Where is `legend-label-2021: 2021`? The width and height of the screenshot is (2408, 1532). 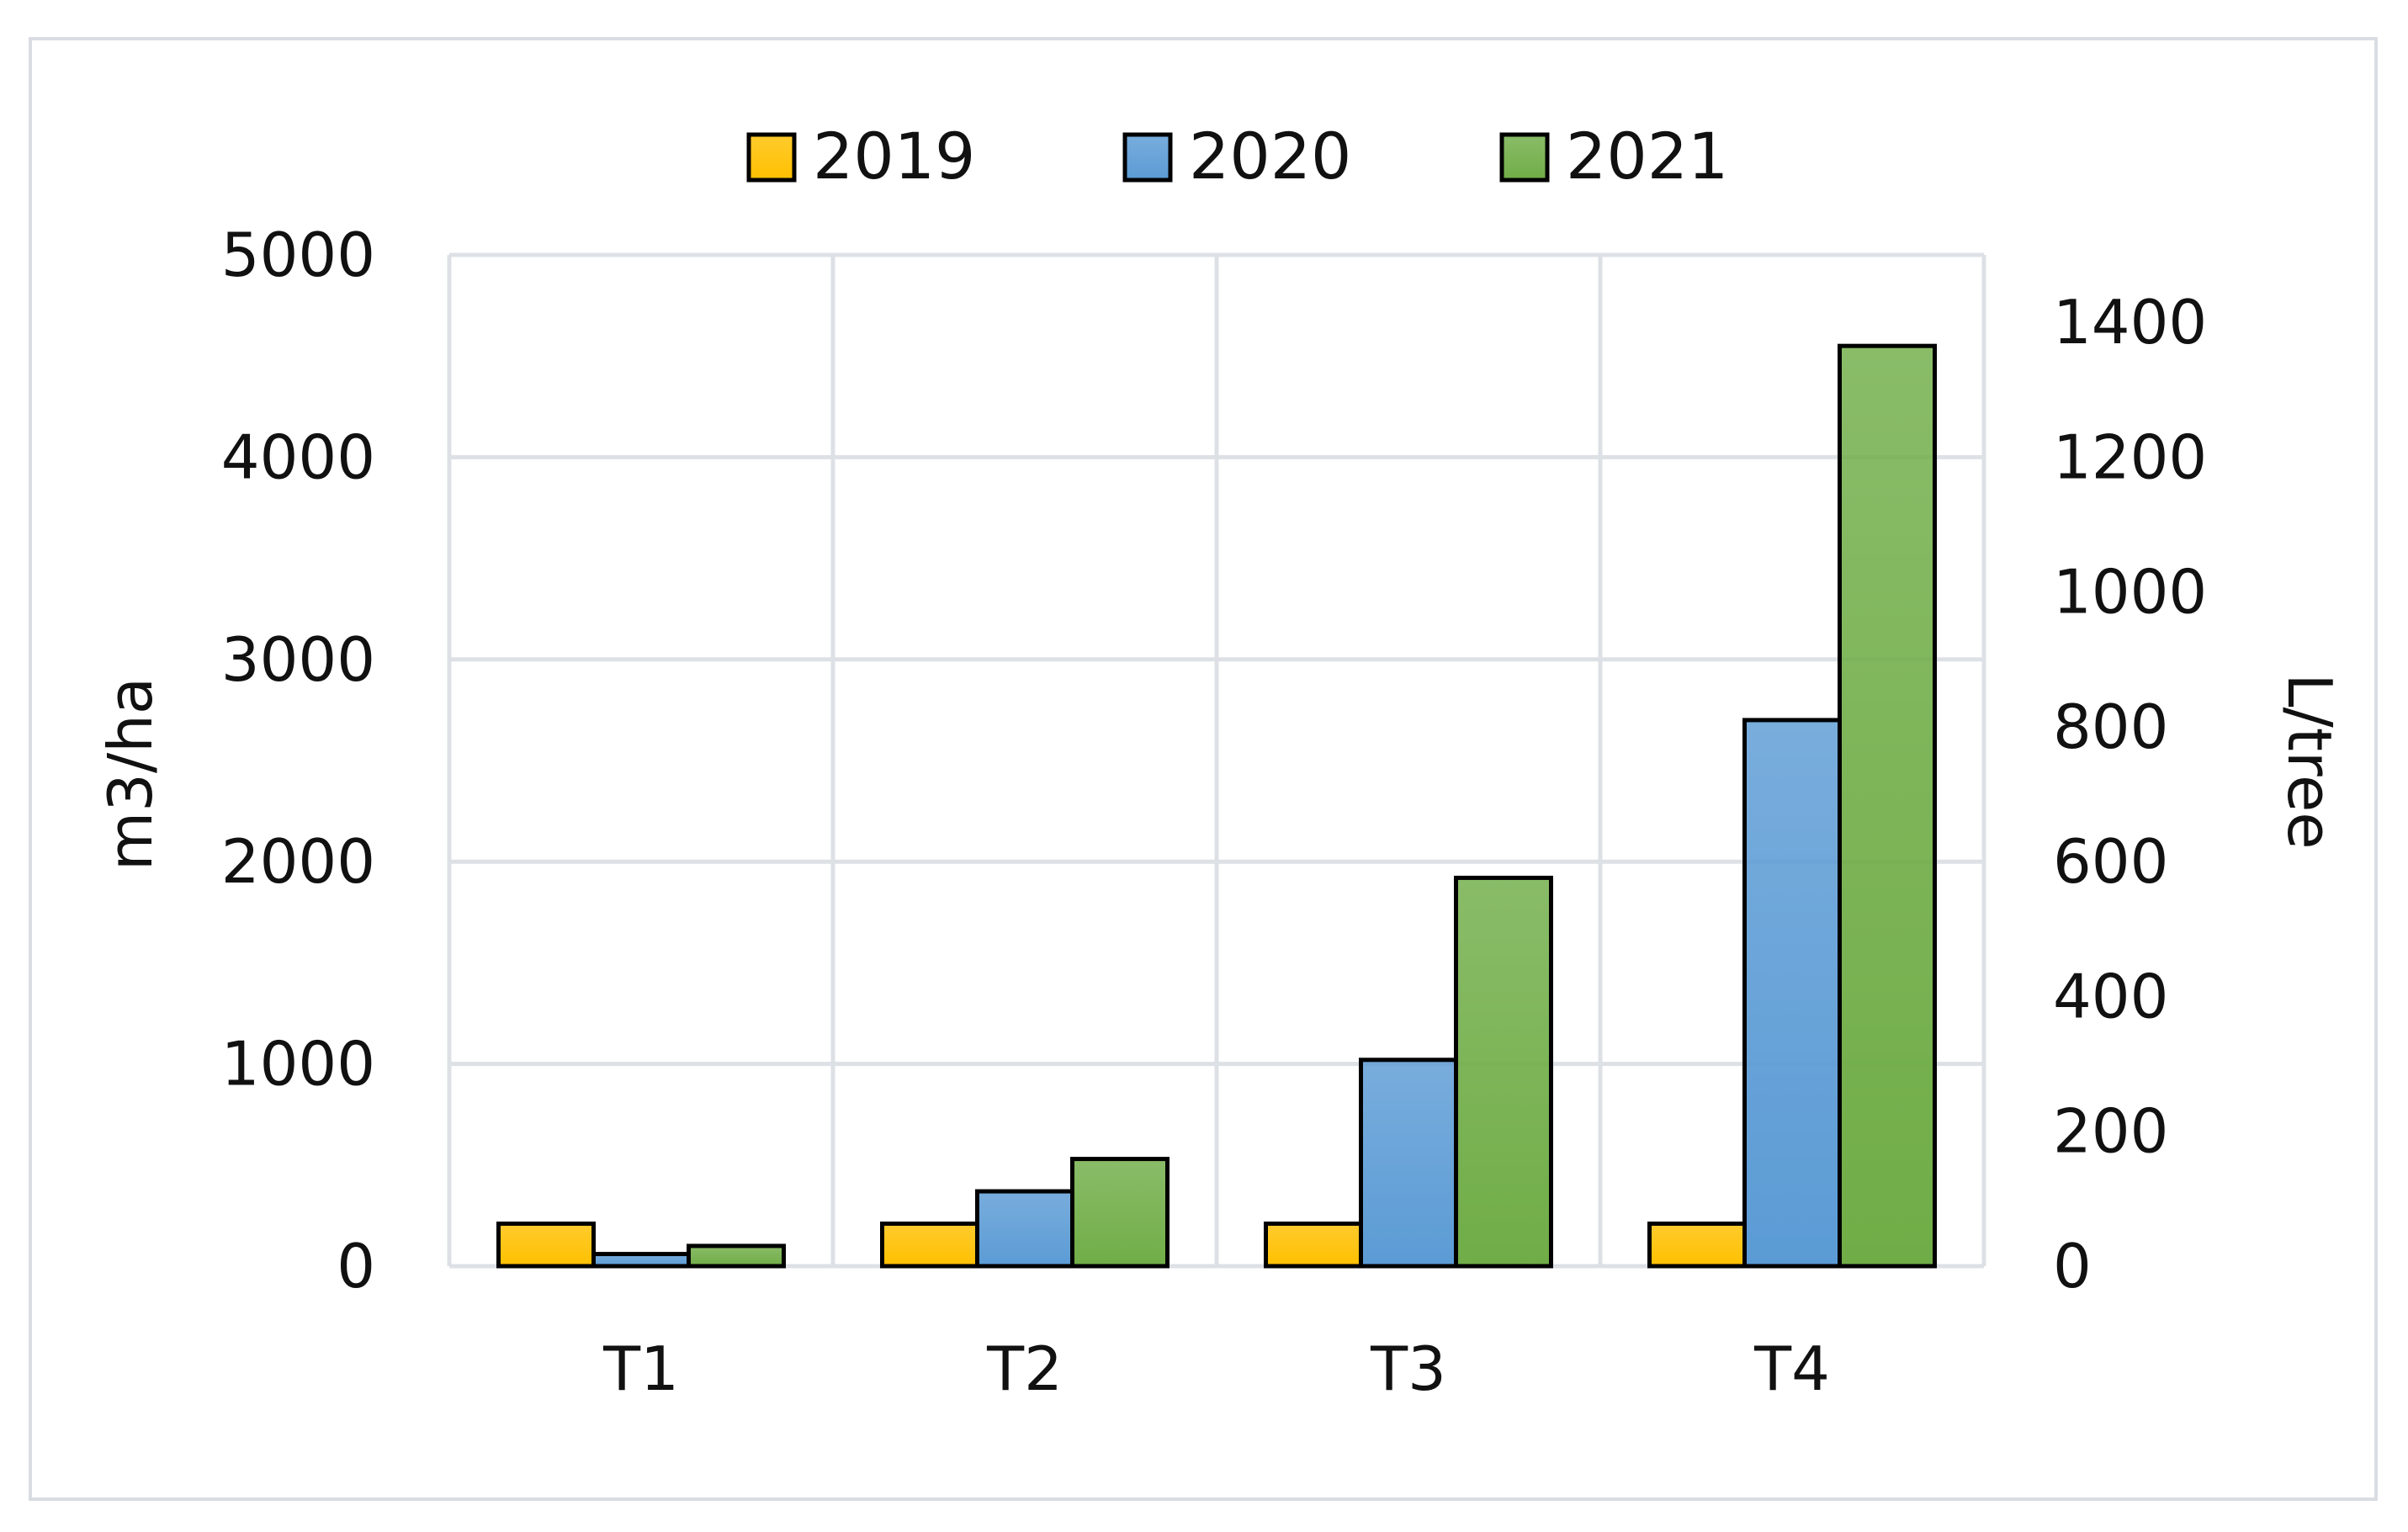 legend-label-2021: 2021 is located at coordinates (1647, 156).